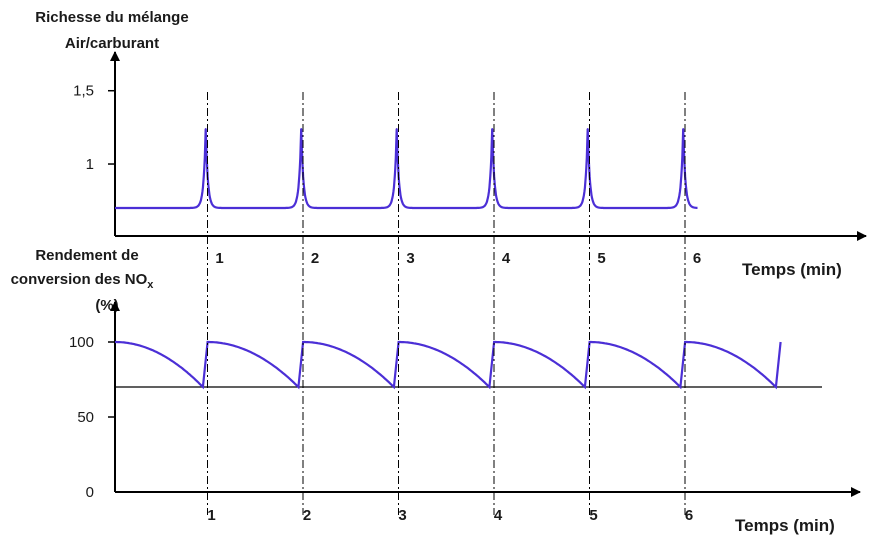 This screenshot has height=542, width=878. Describe the element at coordinates (83, 91) in the screenshot. I see `top-ytick-label: 1,5` at that location.